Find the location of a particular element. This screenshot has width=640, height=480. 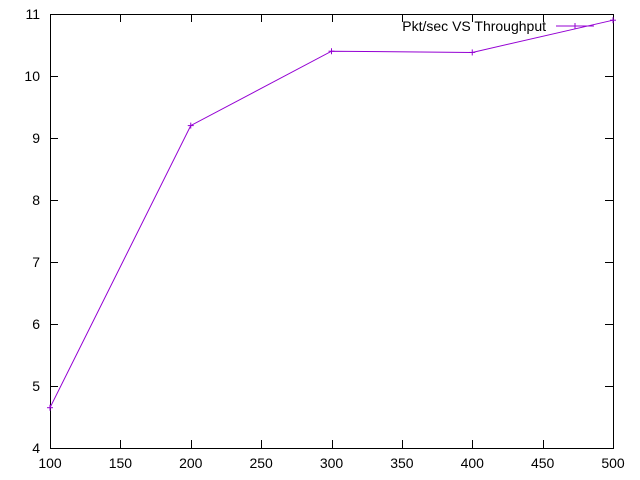

x-tick-label: 250 is located at coordinates (261, 463).